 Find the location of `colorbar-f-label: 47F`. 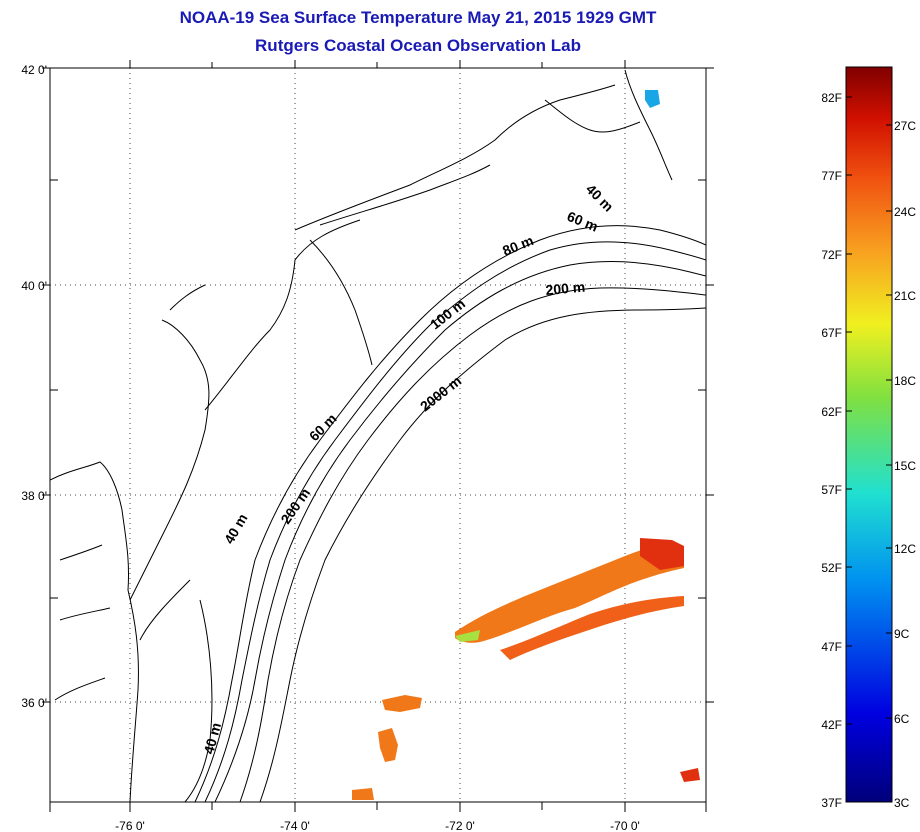

colorbar-f-label: 47F is located at coordinates (831, 647).